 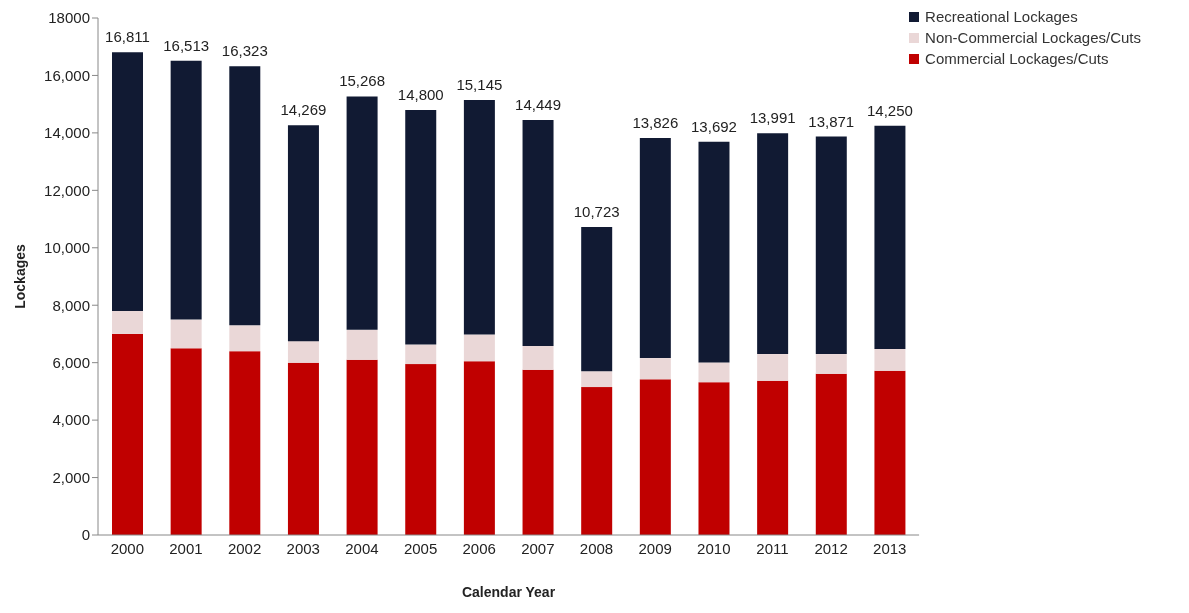 What do you see at coordinates (71, 305) in the screenshot?
I see `y-tick-label: 8,000` at bounding box center [71, 305].